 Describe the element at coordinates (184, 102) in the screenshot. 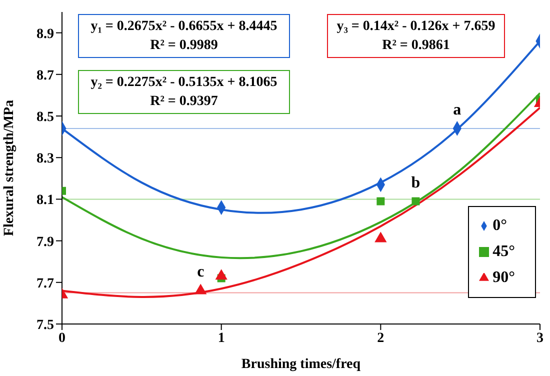

I see `annotation: R² = 0.9397` at that location.